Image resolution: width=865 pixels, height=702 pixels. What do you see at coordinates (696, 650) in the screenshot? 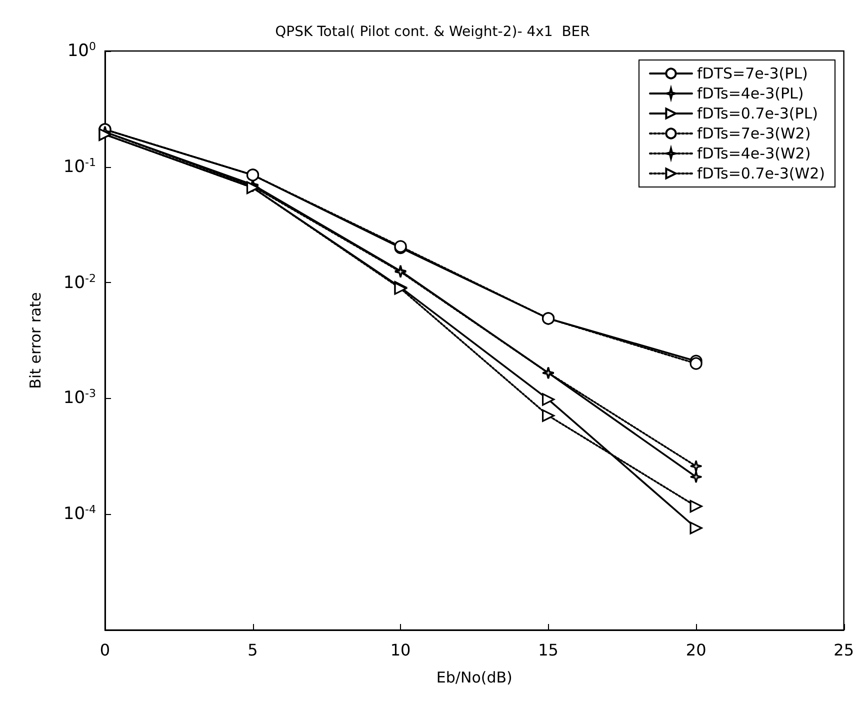
I see `x-tick-label: 20` at bounding box center [696, 650].